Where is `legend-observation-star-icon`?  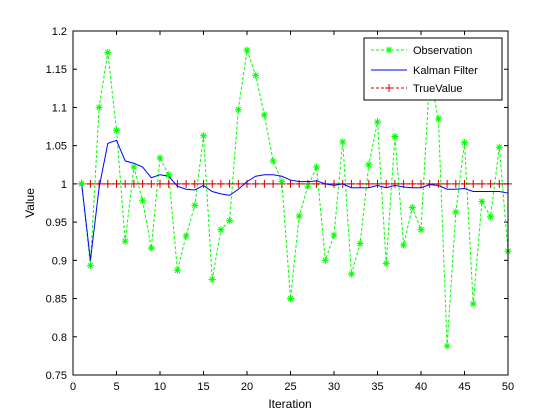
legend-observation-star-icon is located at coordinates (389, 50).